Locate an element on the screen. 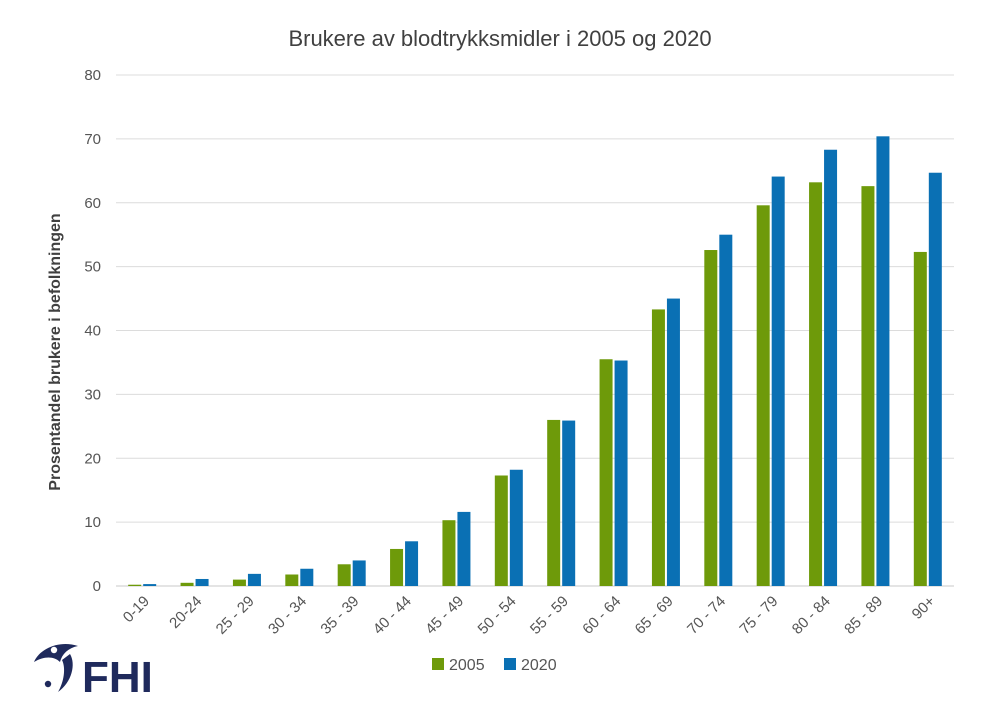 The height and width of the screenshot is (721, 1000). x-tick-label: 85 - 89 is located at coordinates (863, 615).